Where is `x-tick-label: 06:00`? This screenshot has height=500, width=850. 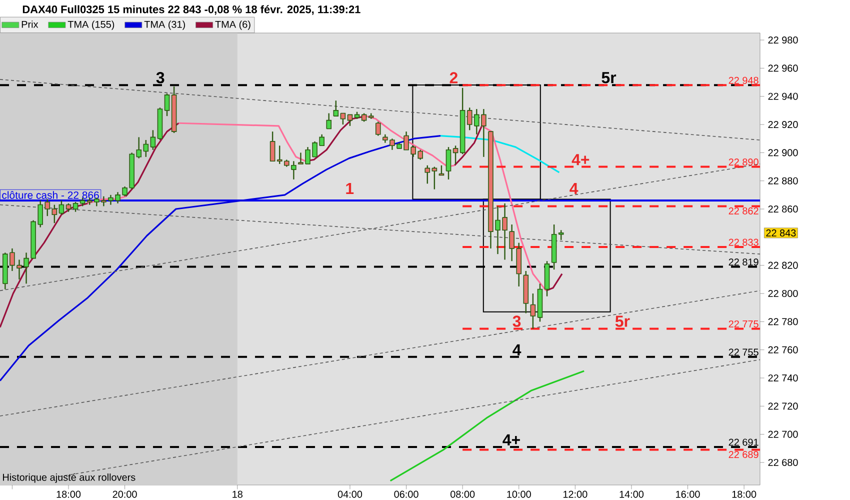
x-tick-label: 06:00 is located at coordinates (406, 494).